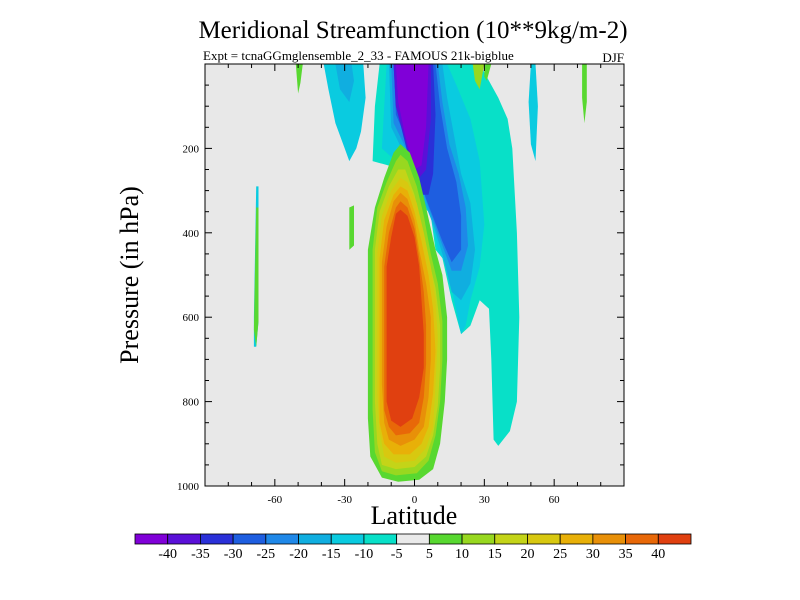 The width and height of the screenshot is (800, 600). What do you see at coordinates (265, 554) in the screenshot?
I see `colorbar-label: -25` at bounding box center [265, 554].